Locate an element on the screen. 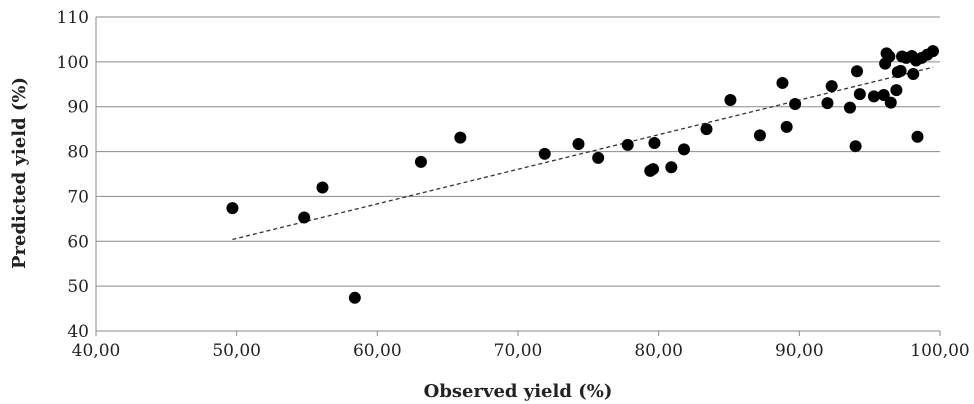 This screenshot has height=404, width=974. x-tick-label: 80,00 is located at coordinates (658, 351).